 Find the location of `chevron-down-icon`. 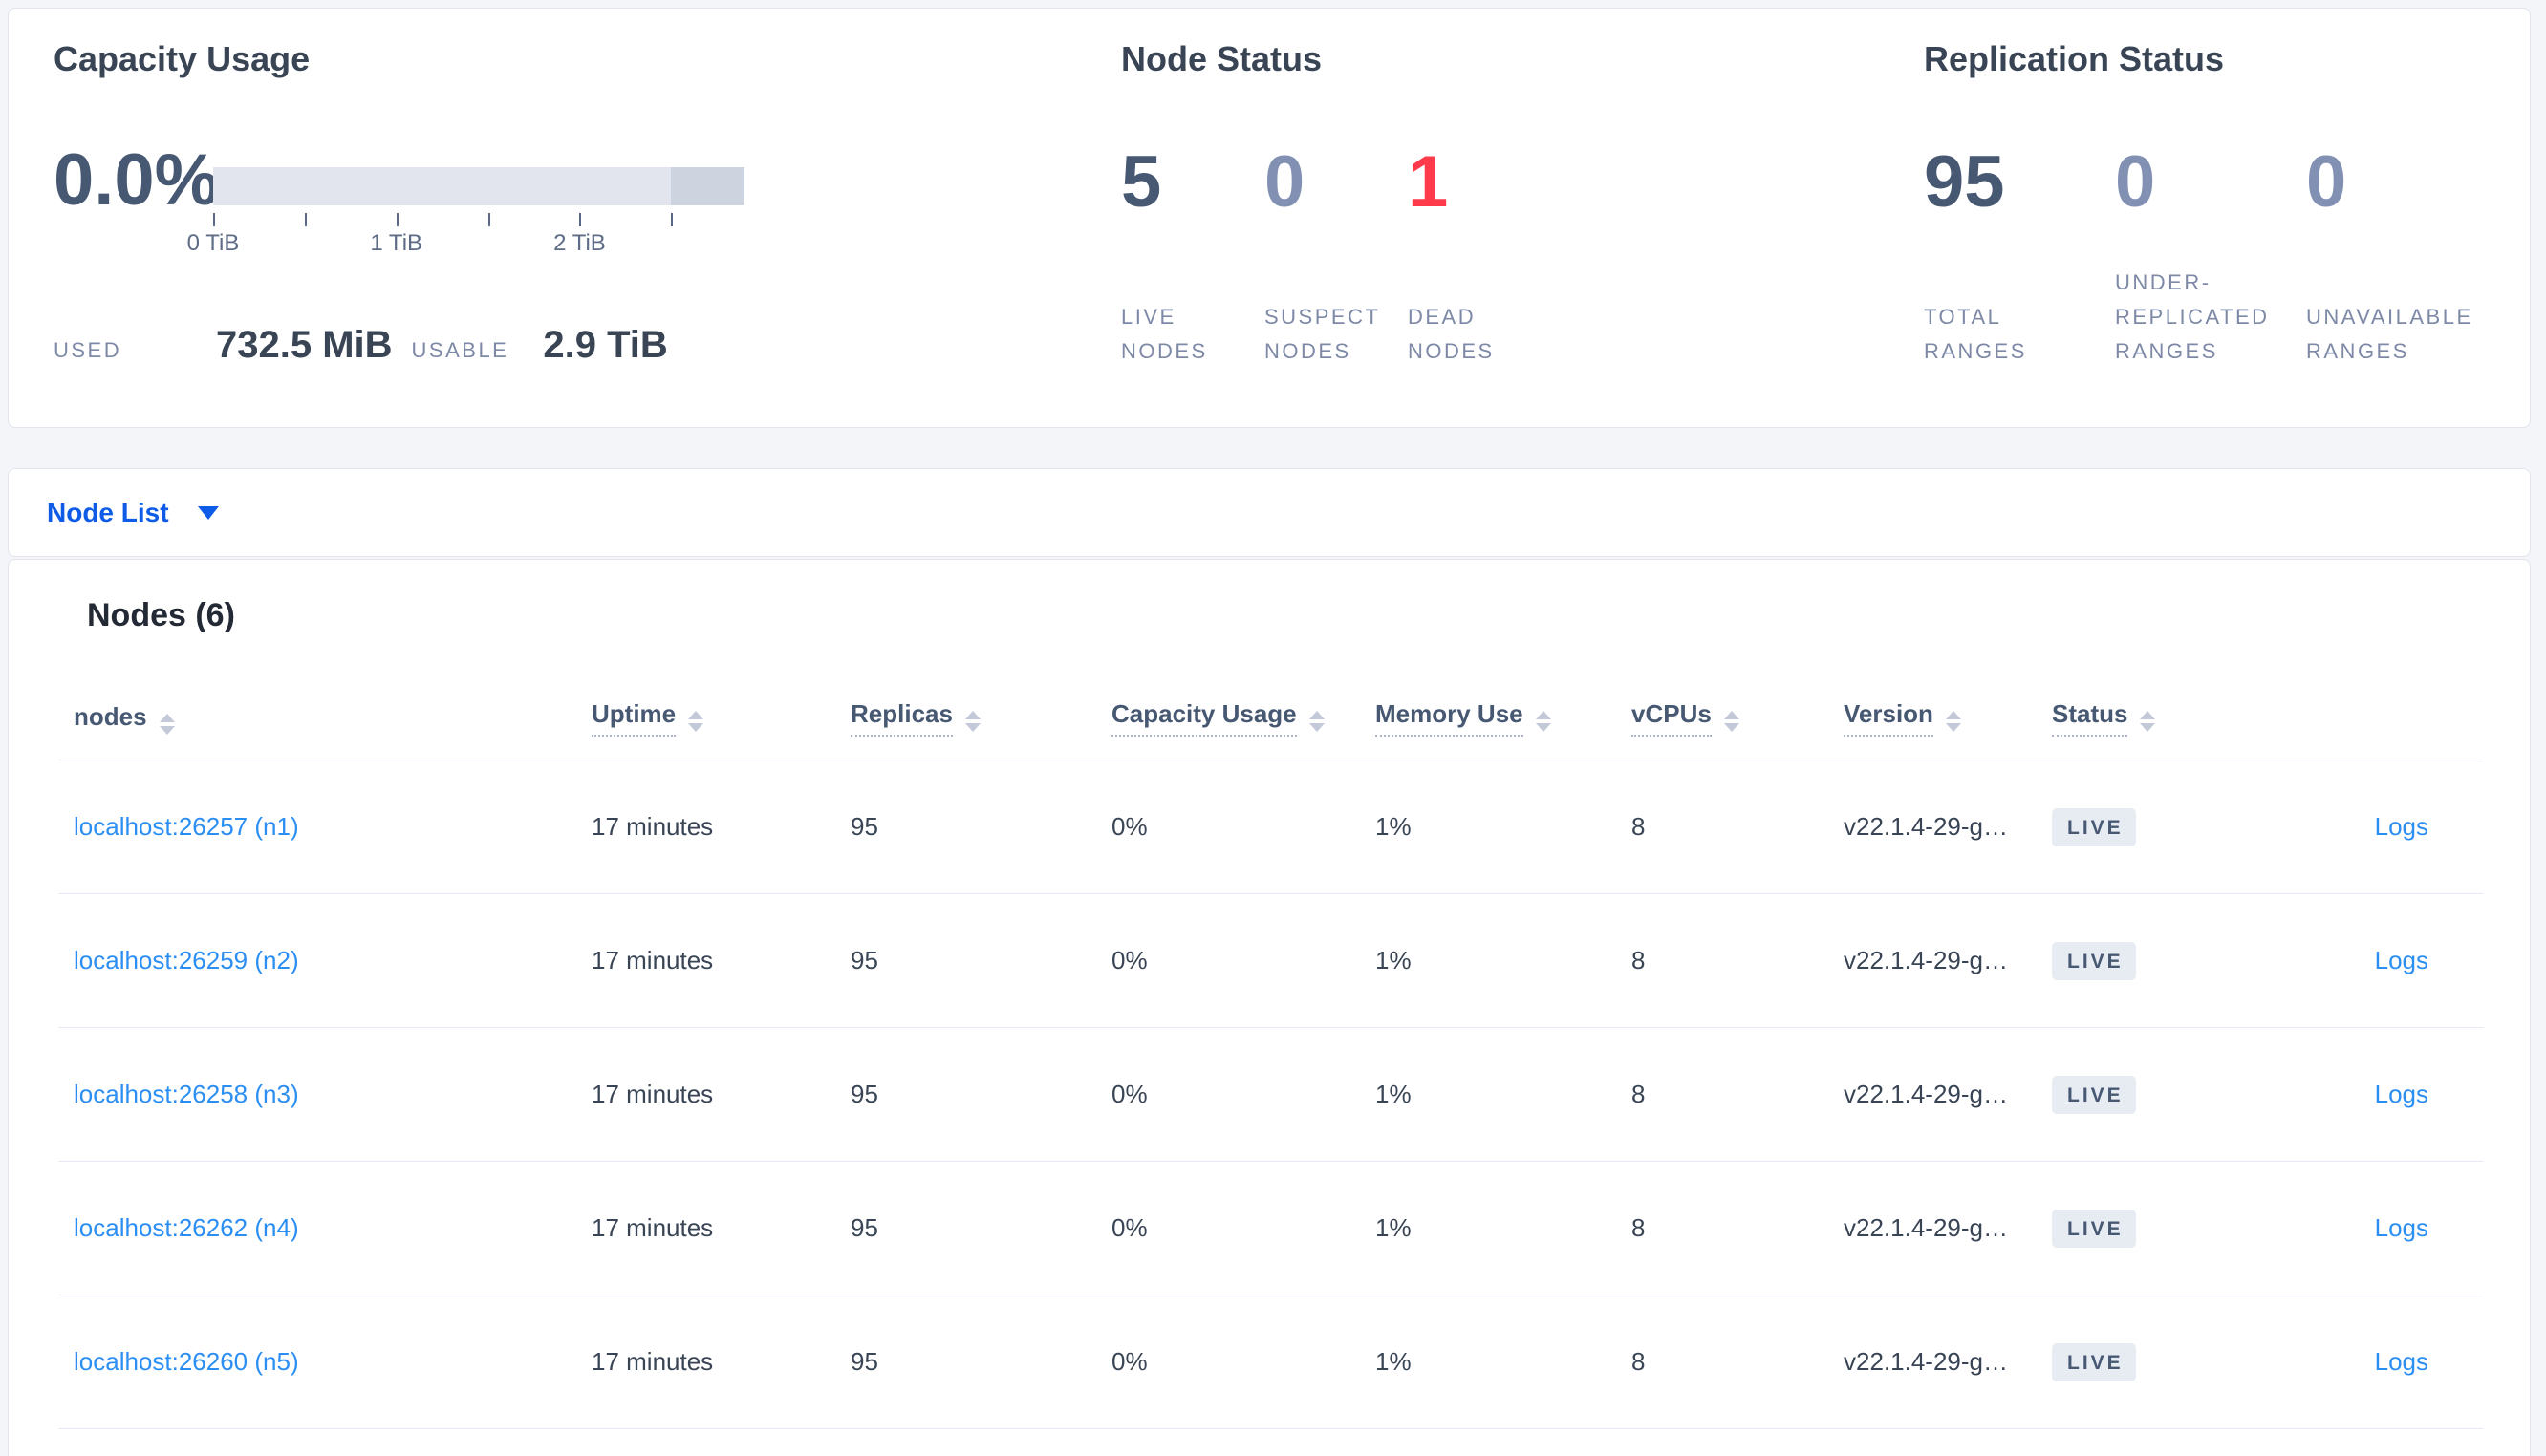

chevron-down-icon is located at coordinates (208, 512).